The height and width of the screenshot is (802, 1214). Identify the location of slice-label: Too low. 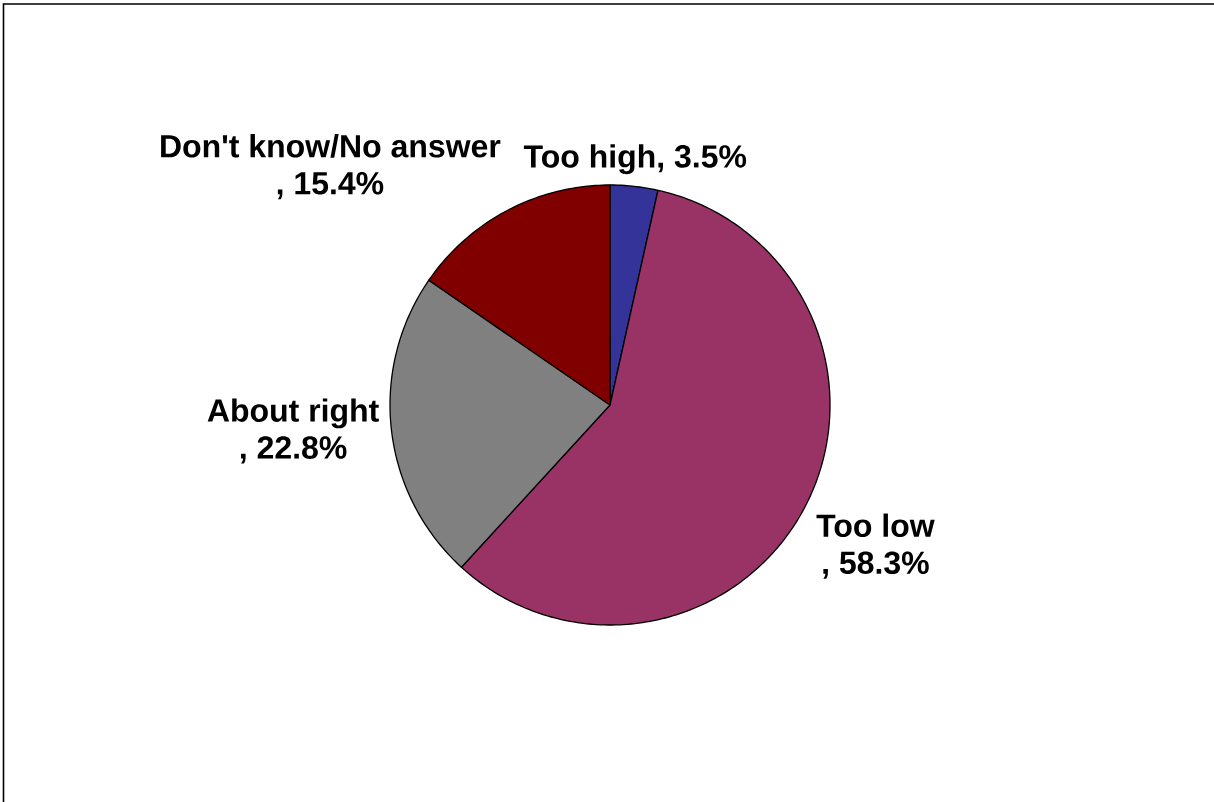
(875, 525).